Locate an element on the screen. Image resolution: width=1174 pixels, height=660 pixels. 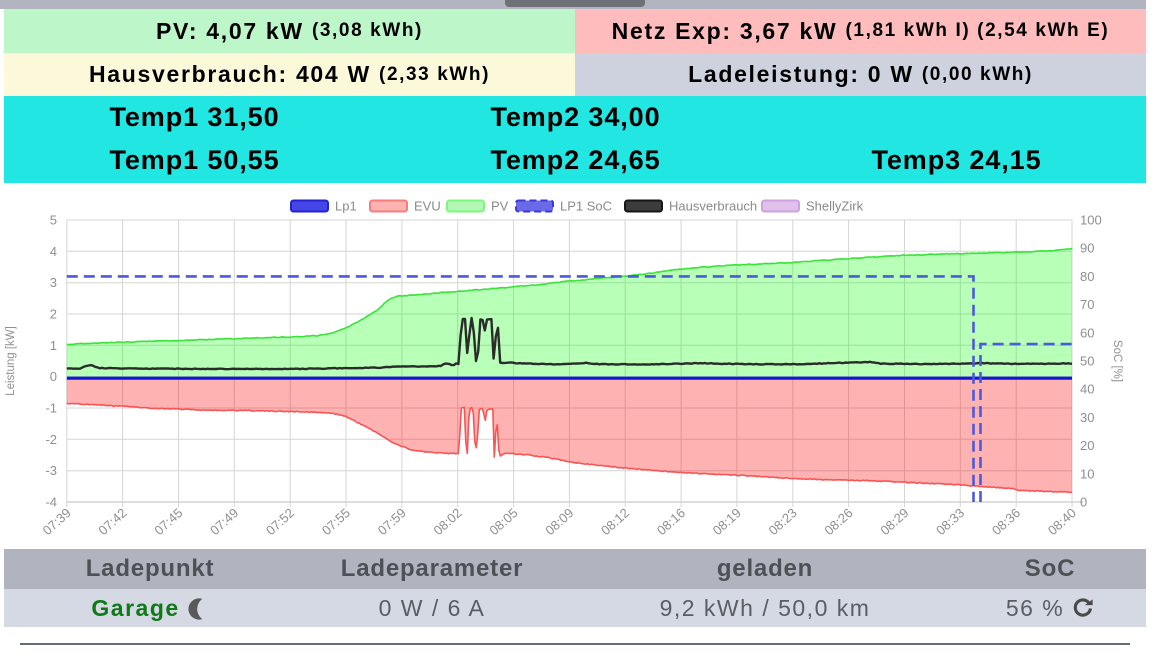
svg-text: 08:16 is located at coordinates (671, 521).